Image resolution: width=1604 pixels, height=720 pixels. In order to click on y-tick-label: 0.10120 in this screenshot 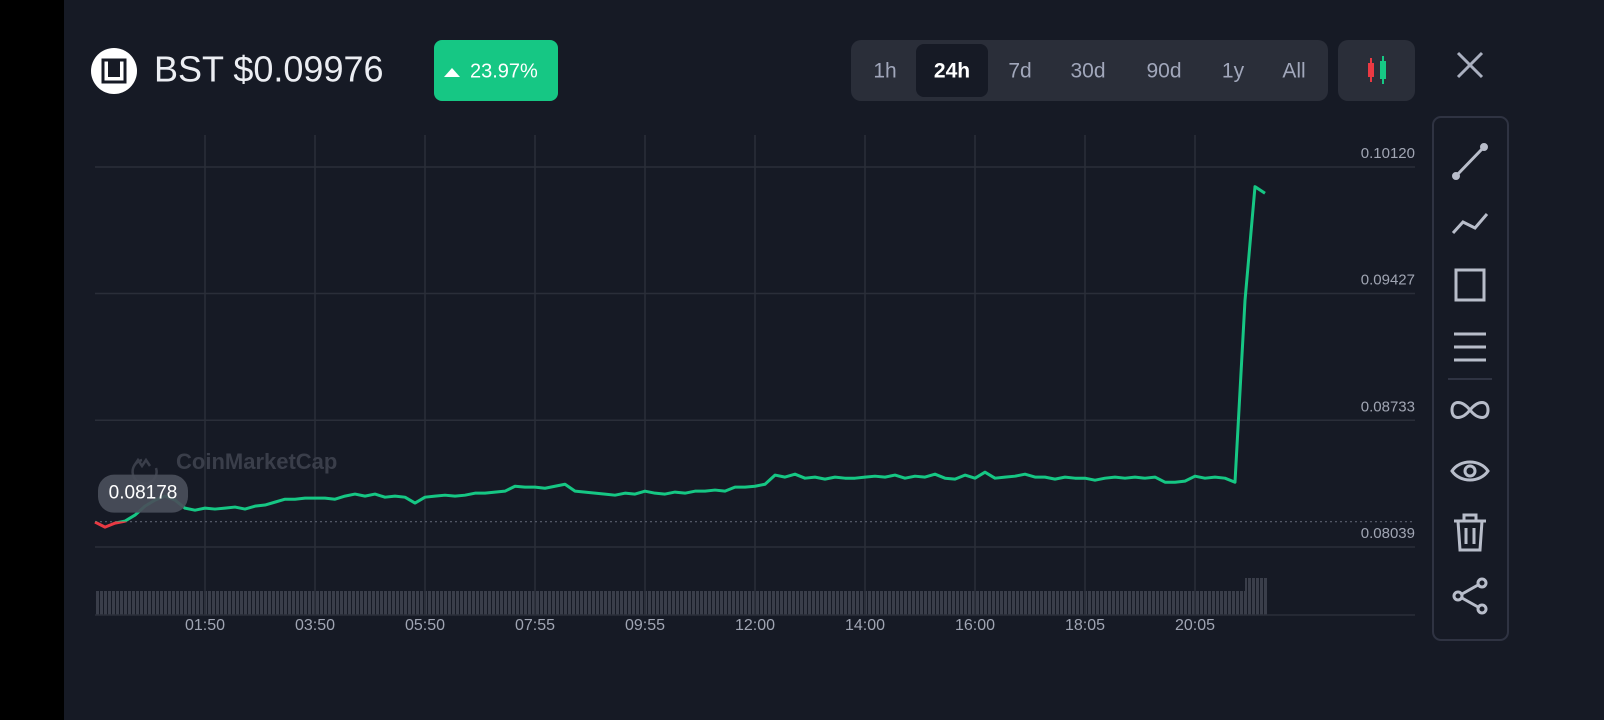, I will do `click(1388, 153)`.